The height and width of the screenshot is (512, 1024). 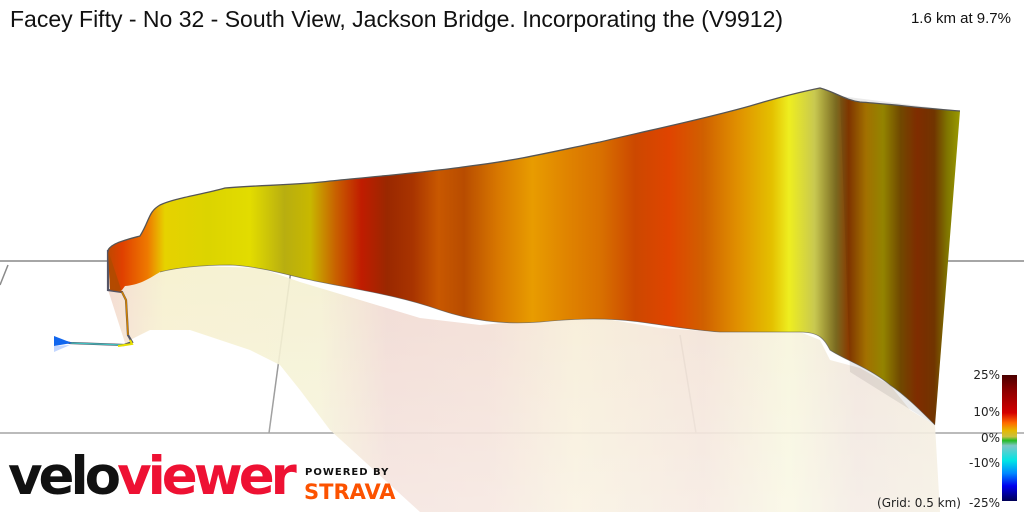 What do you see at coordinates (207, 476) in the screenshot?
I see `logo-viewer: viewer` at bounding box center [207, 476].